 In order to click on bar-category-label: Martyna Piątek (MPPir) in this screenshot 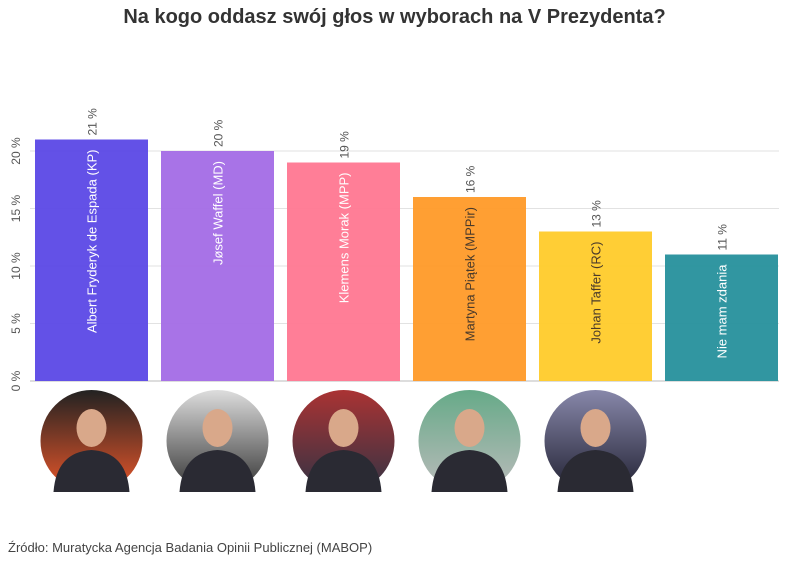, I will do `click(470, 274)`.